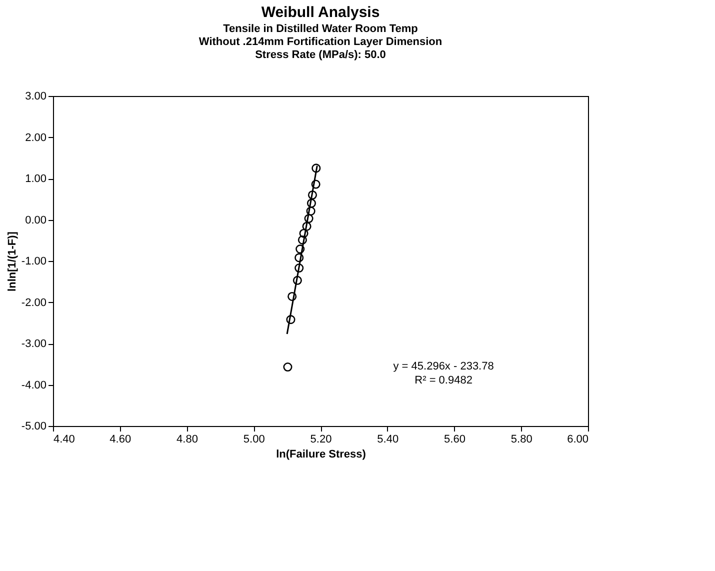 The image size is (715, 571). What do you see at coordinates (320, 55) in the screenshot?
I see `text: Stress Rate (MPa/s): 50.0` at bounding box center [320, 55].